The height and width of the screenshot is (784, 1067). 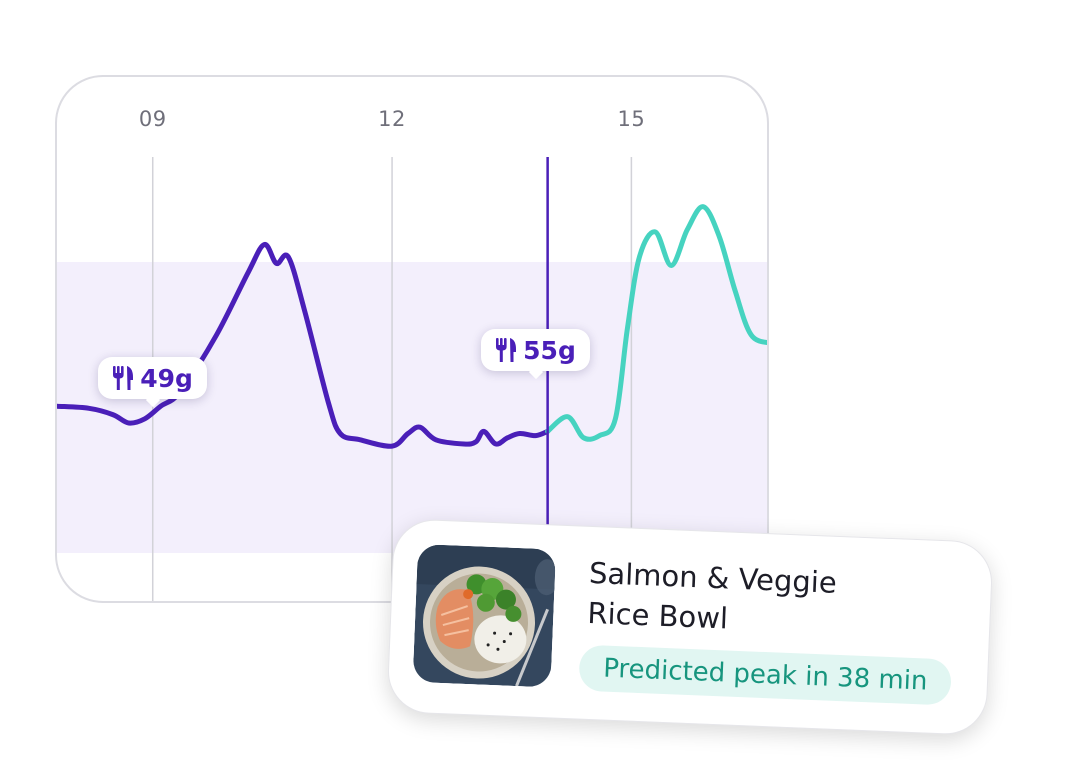 I want to click on meal-marker: 49g, so click(x=152, y=382).